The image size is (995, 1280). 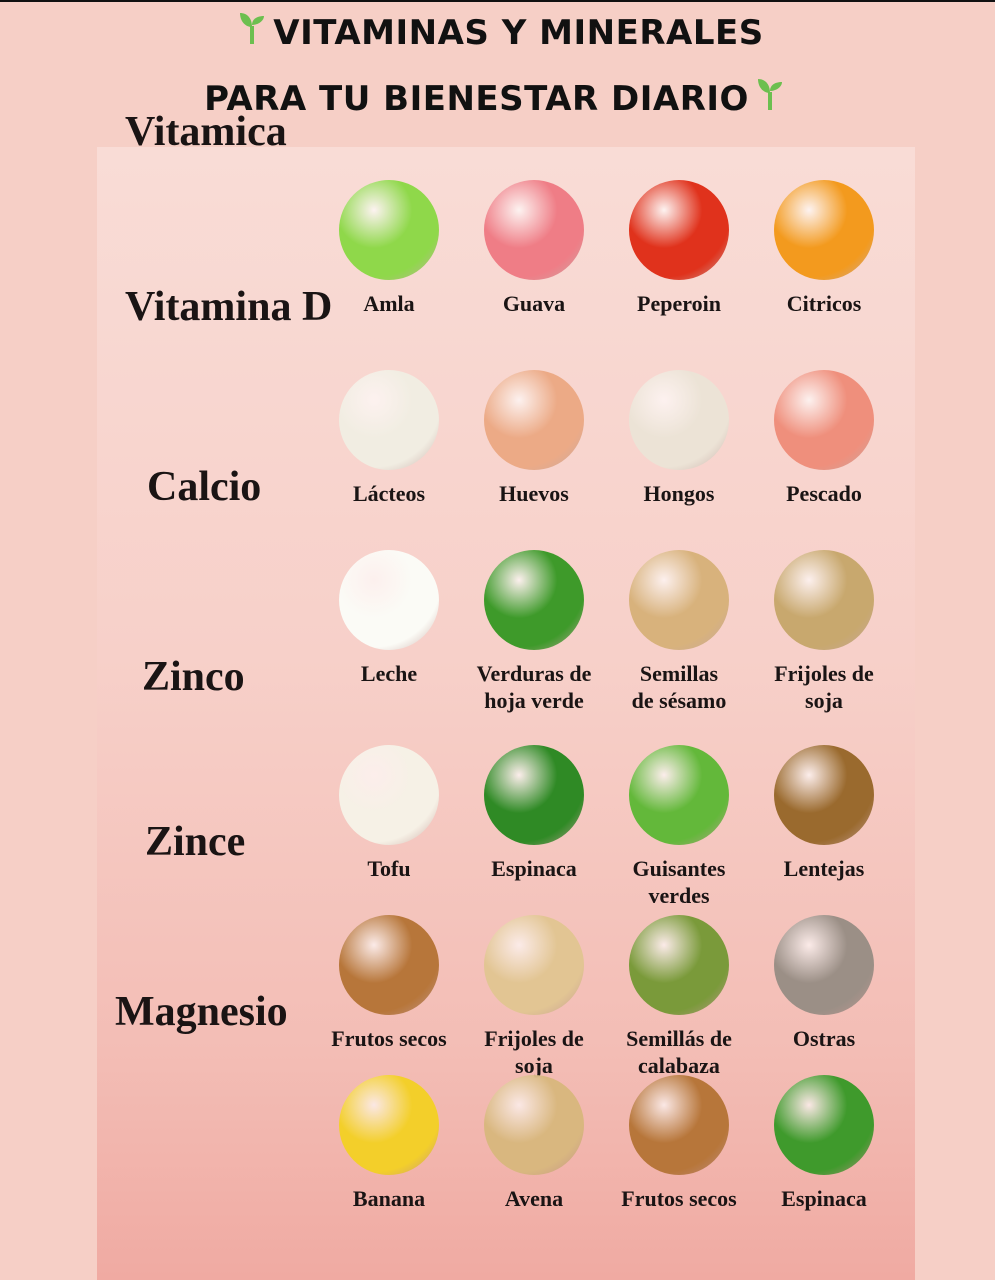 I want to click on food-item: Amla, so click(x=389, y=248).